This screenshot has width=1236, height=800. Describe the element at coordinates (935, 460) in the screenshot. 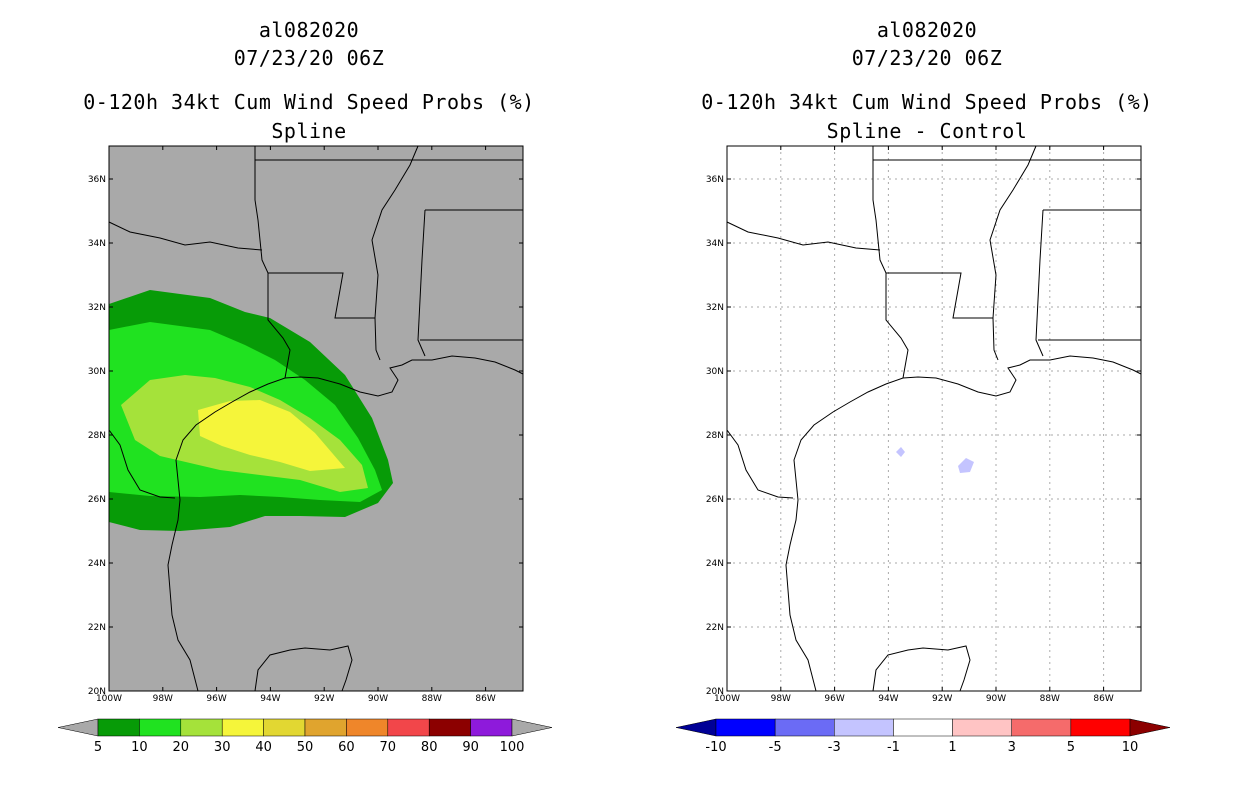

I see `difference-patches` at that location.